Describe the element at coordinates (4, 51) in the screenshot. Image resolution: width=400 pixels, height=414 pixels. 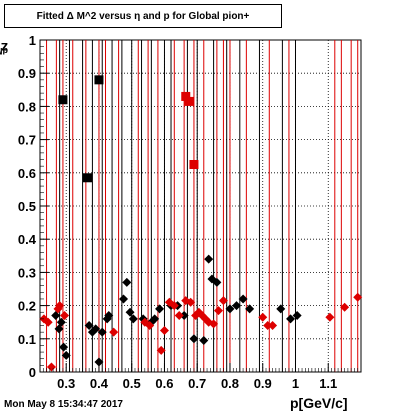
I see `y-axis-title-sub: dM2` at that location.